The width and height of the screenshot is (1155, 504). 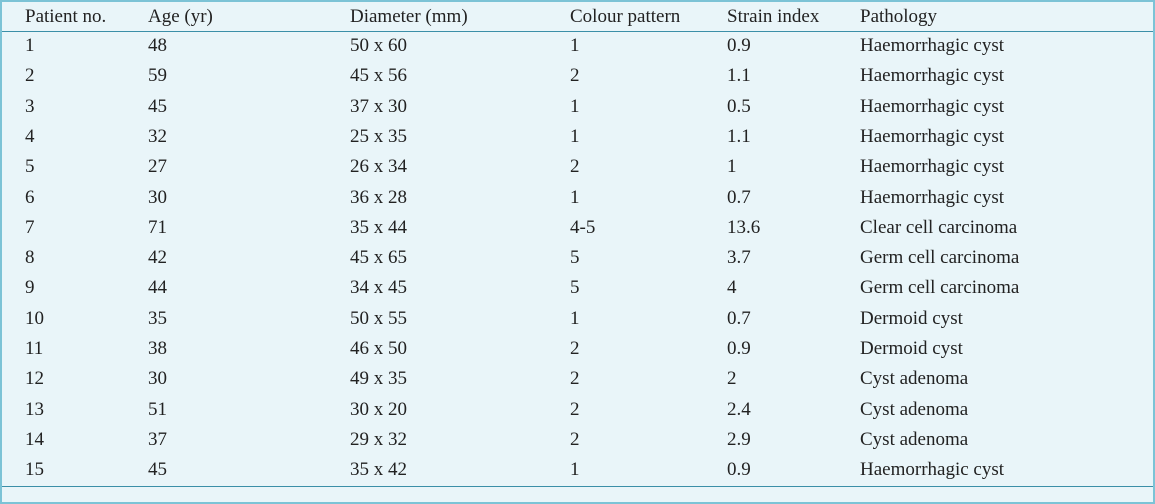 I want to click on cell: 11, so click(x=34, y=348).